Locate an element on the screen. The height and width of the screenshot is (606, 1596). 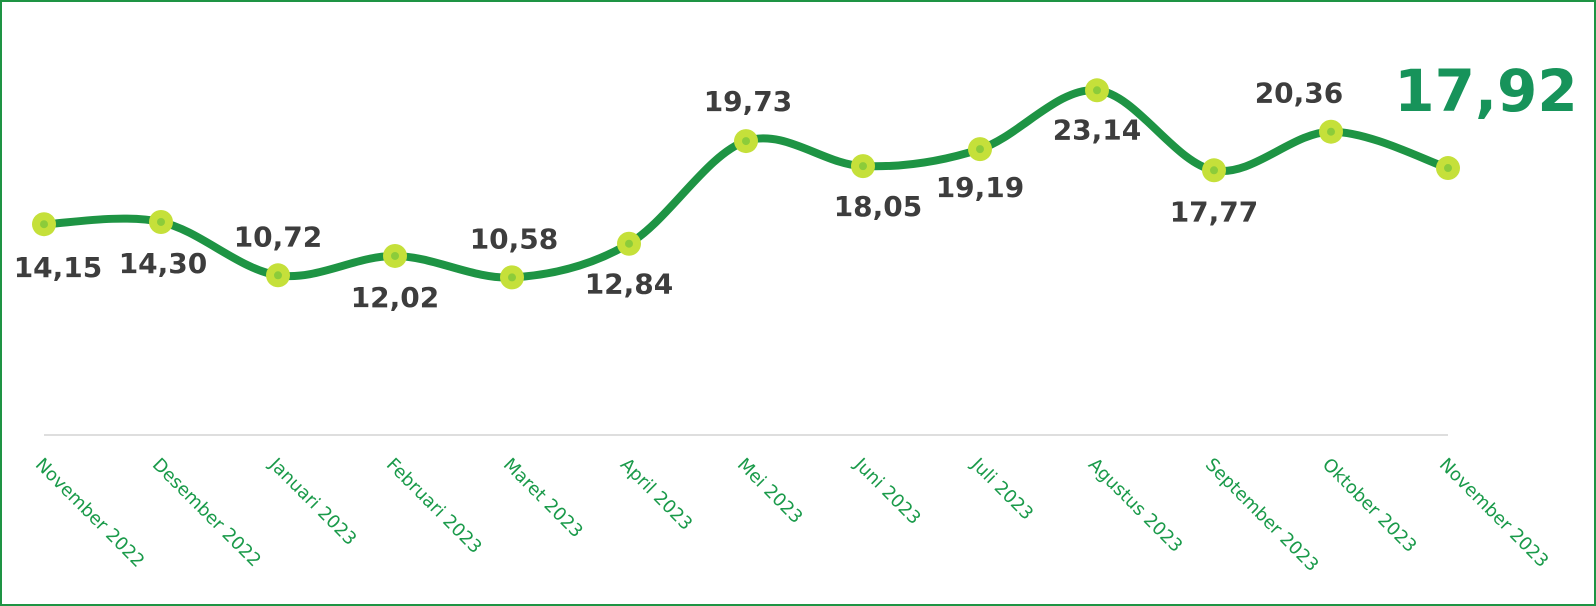
x-tick-label: Mei 2023 is located at coordinates (770, 491).